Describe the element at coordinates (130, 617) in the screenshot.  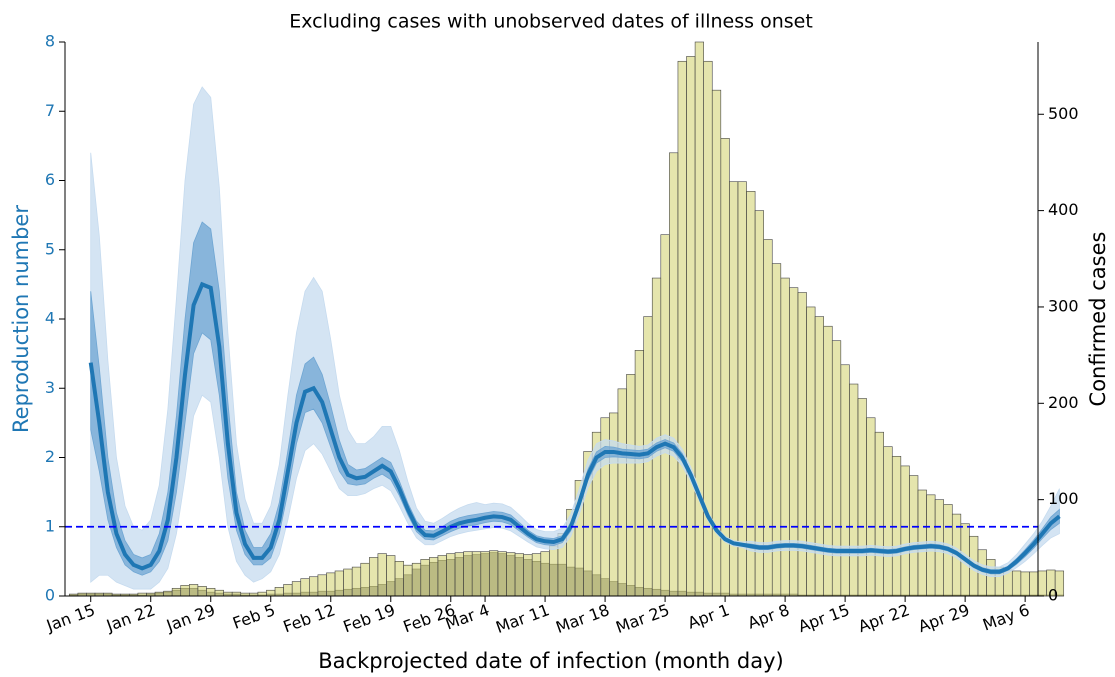
I see `x-tick-label: Jan 22` at that location.